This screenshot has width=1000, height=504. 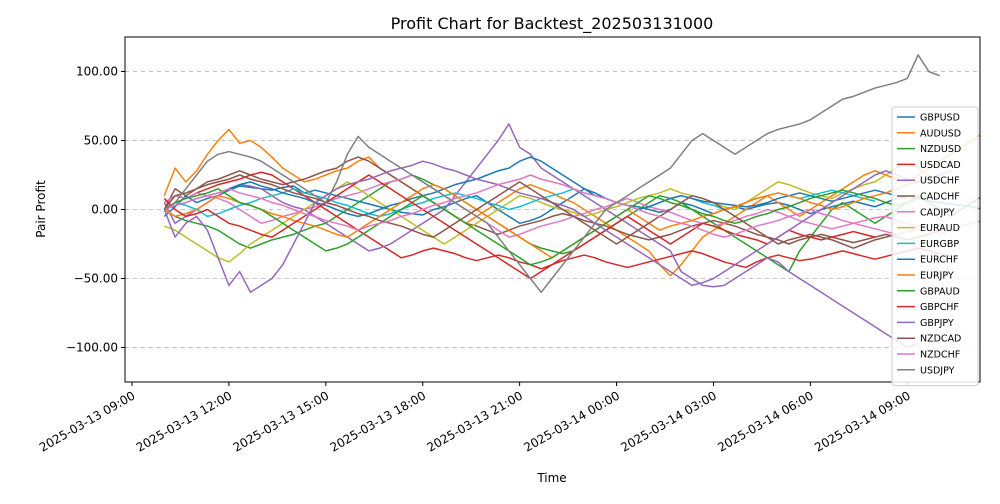 I want to click on x-axis-label: Time, so click(x=551, y=478).